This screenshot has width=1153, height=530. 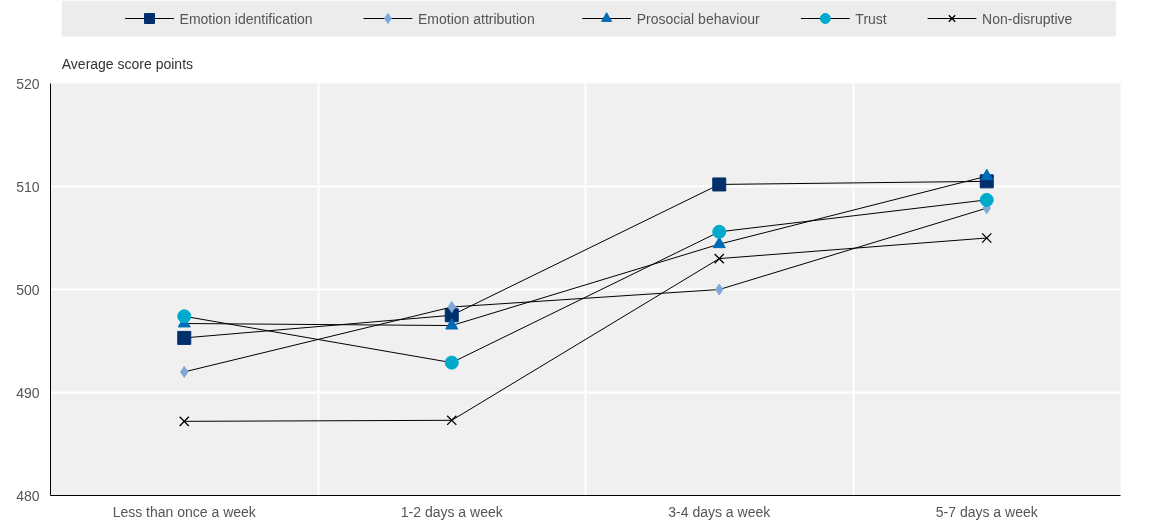 I want to click on x-tick-label: 3-4 days a week, so click(x=720, y=511).